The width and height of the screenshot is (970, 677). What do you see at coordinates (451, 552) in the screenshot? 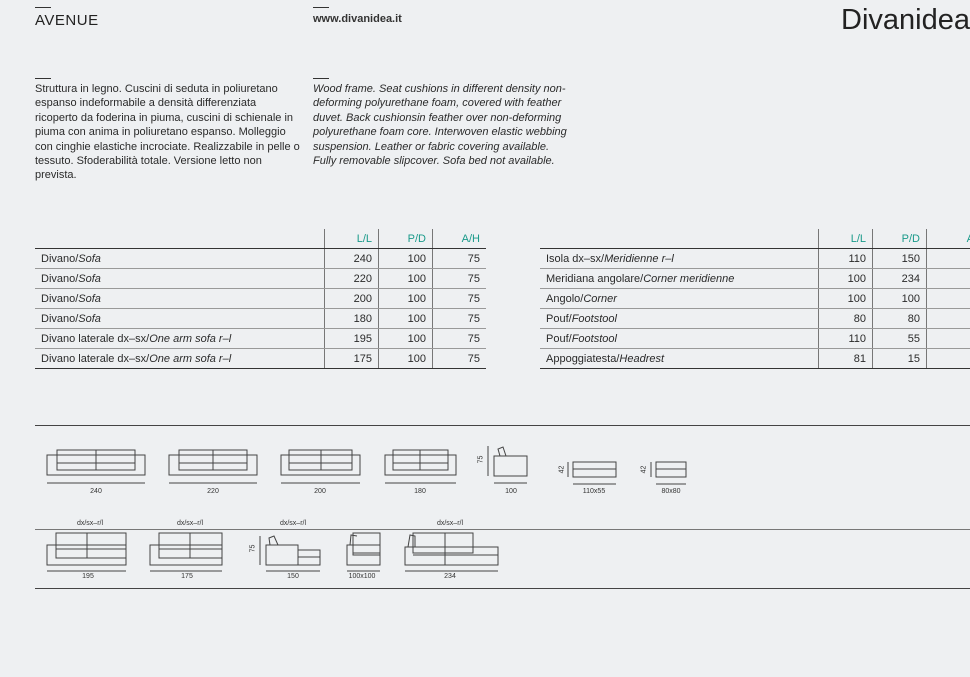
I see `corner-meridienne-234-drawing` at bounding box center [451, 552].